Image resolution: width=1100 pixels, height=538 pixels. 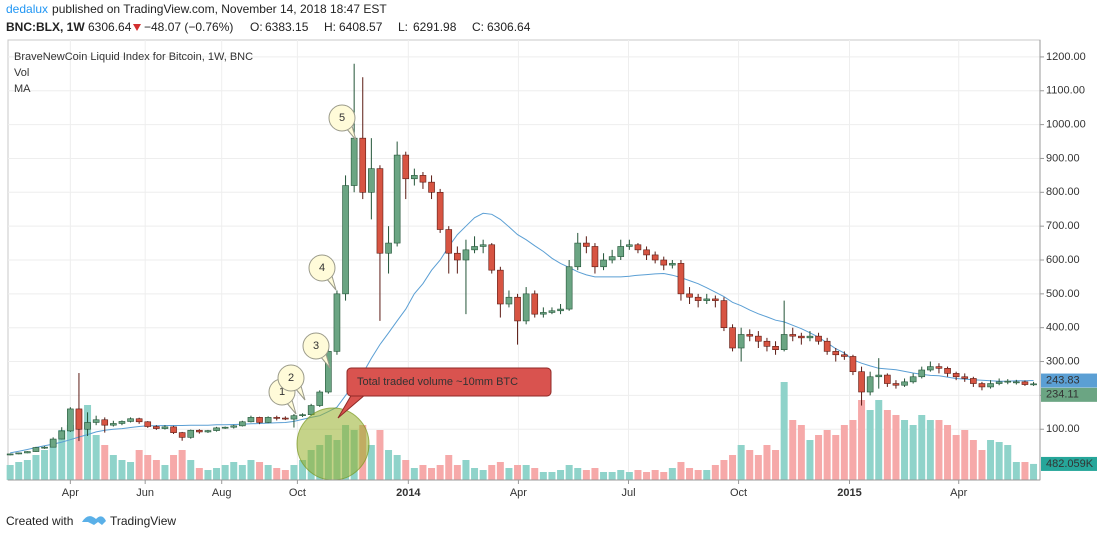 I want to click on volume-last-label-box, so click(x=1069, y=463).